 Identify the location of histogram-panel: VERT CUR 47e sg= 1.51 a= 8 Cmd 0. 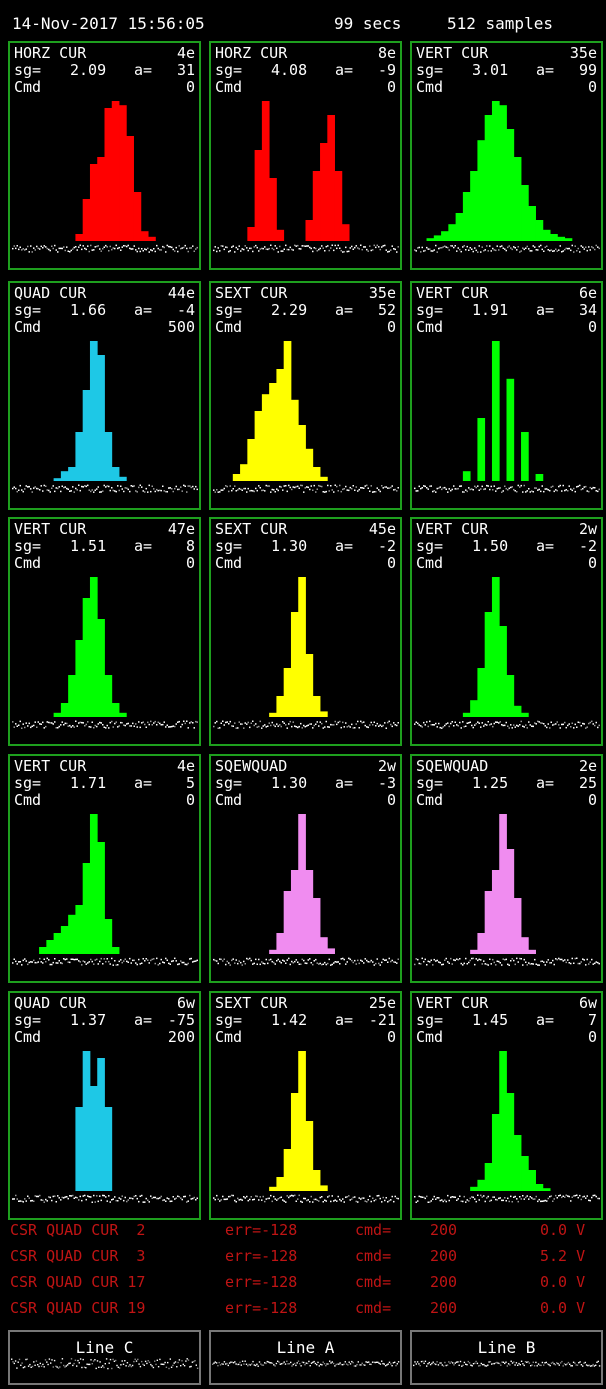
(104, 631).